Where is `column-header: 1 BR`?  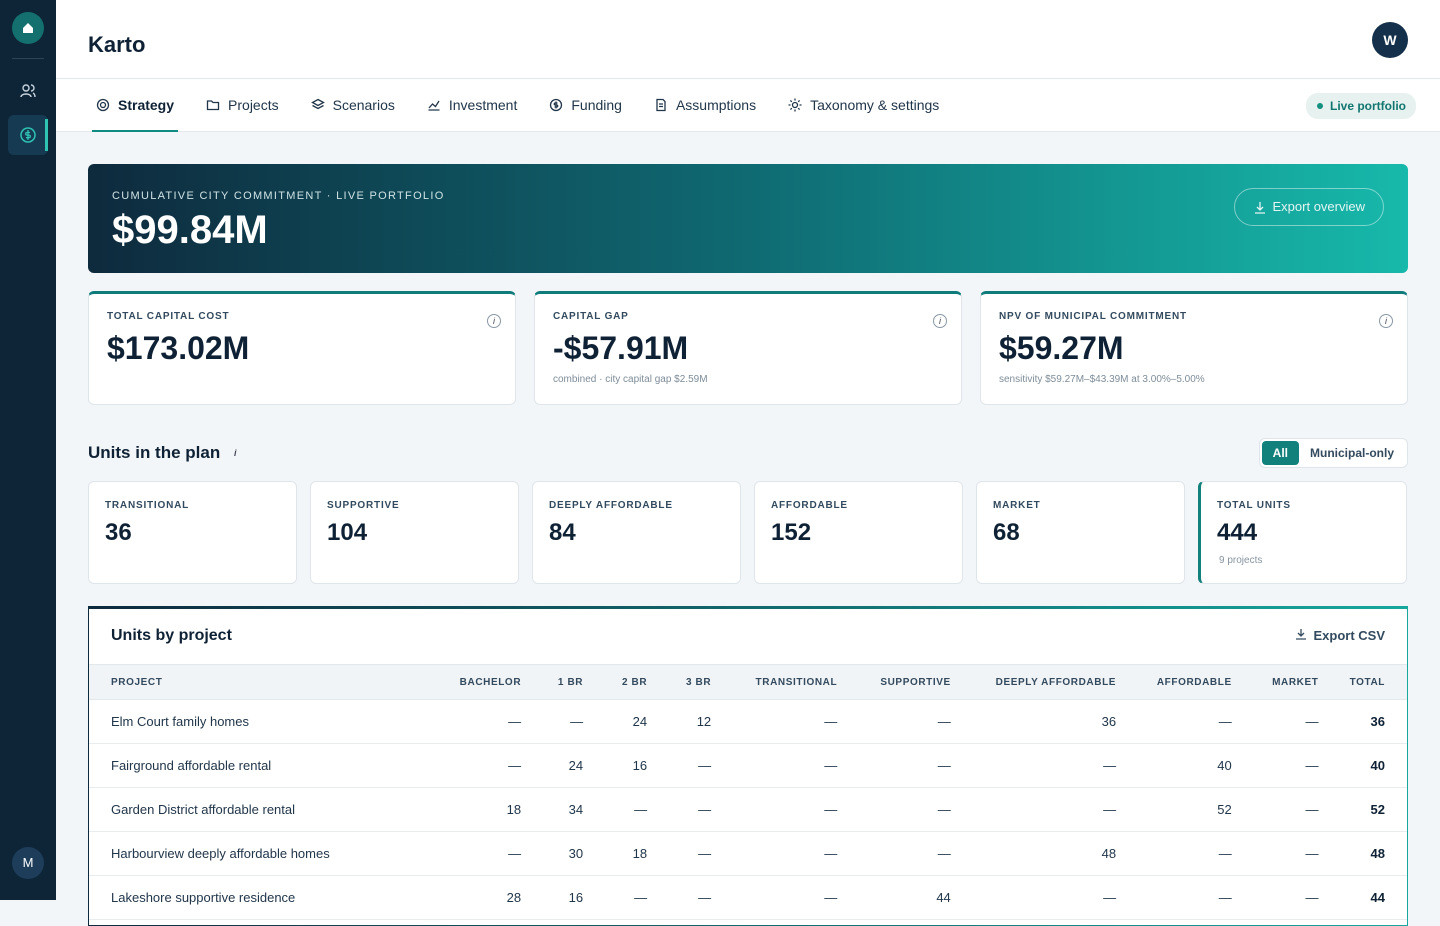 column-header: 1 BR is located at coordinates (564, 682).